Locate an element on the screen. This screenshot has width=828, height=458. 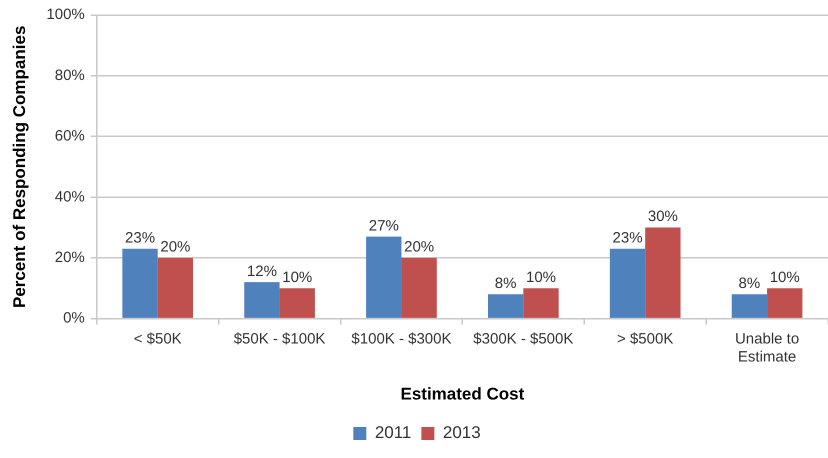
y-tick-label: 100% is located at coordinates (65, 15).